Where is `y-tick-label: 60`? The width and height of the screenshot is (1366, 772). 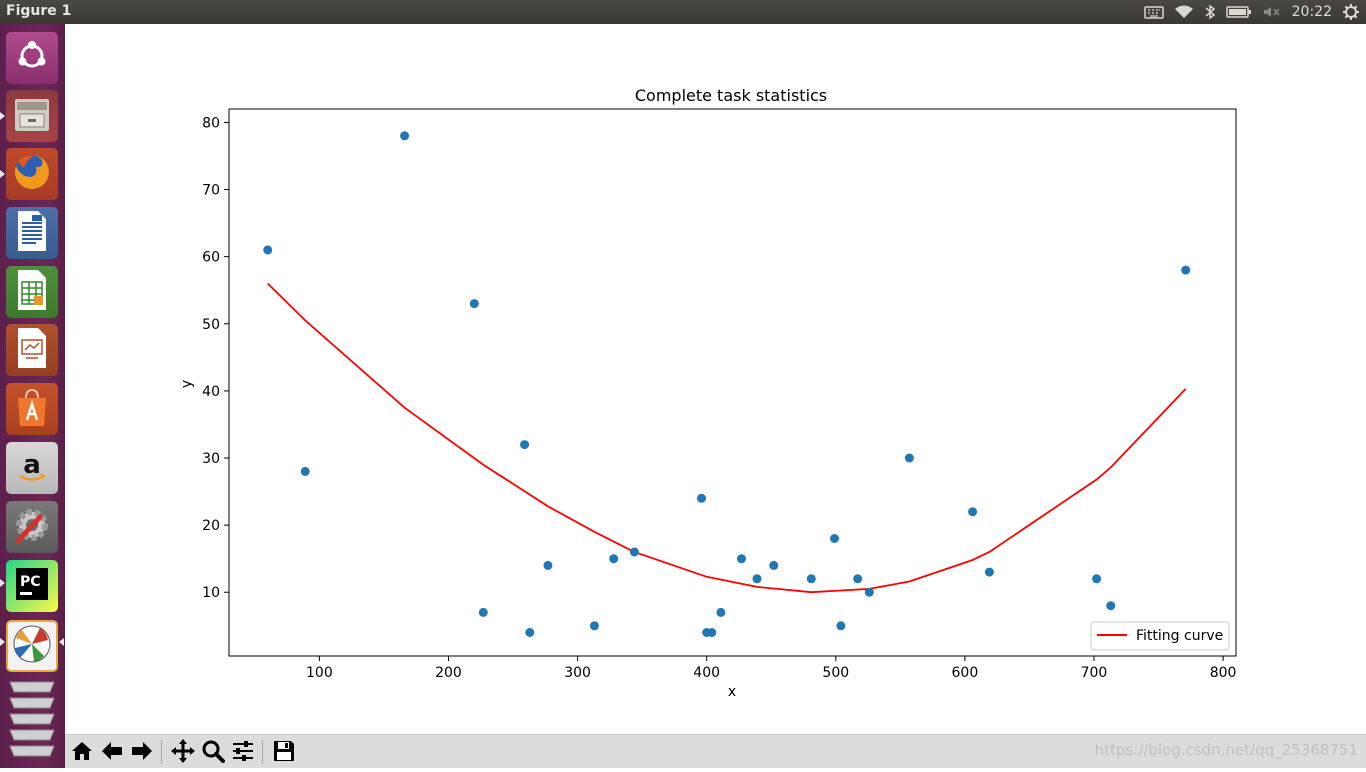
y-tick-label: 60 is located at coordinates (211, 258).